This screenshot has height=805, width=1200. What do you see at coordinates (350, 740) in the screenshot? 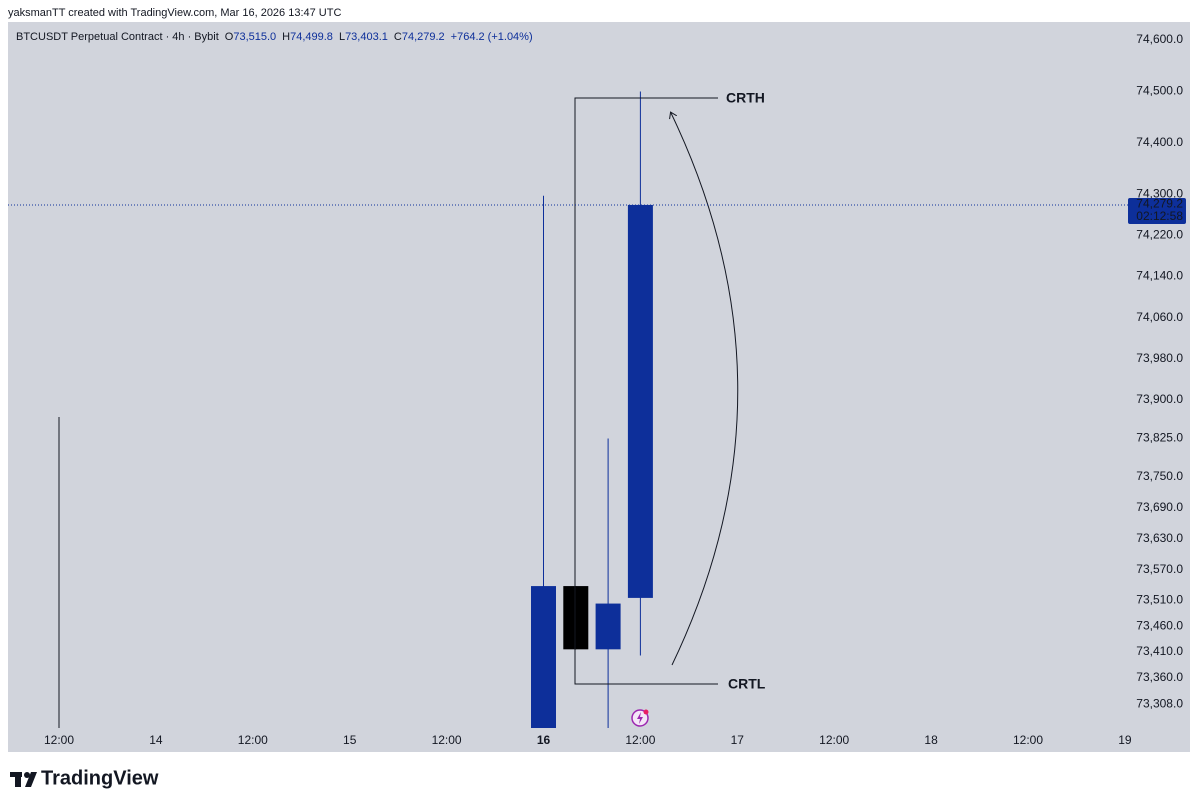
I see `x-tick-label: 15` at bounding box center [350, 740].